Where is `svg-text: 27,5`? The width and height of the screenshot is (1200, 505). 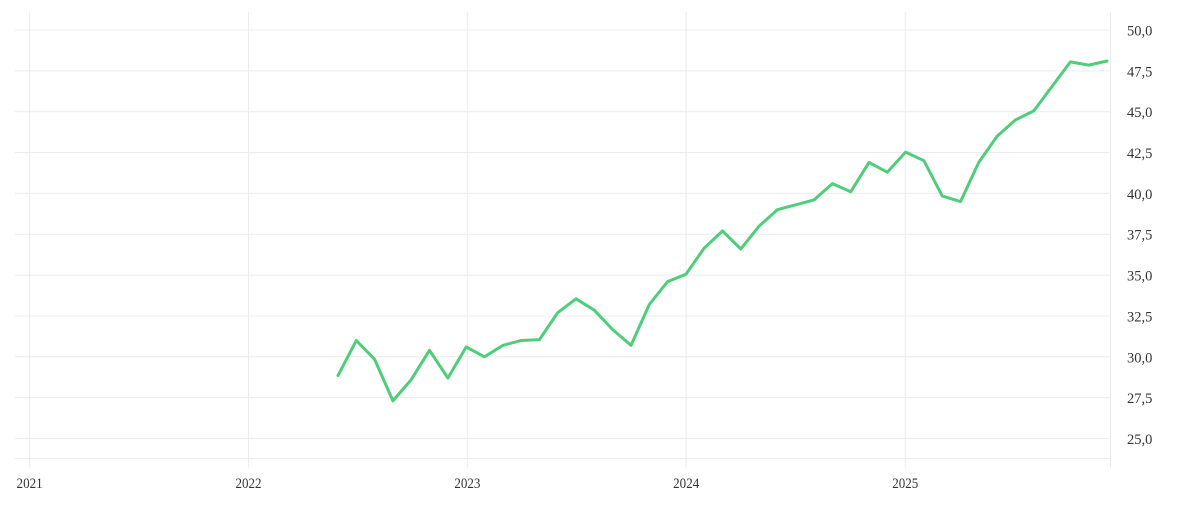 svg-text: 27,5 is located at coordinates (1139, 399).